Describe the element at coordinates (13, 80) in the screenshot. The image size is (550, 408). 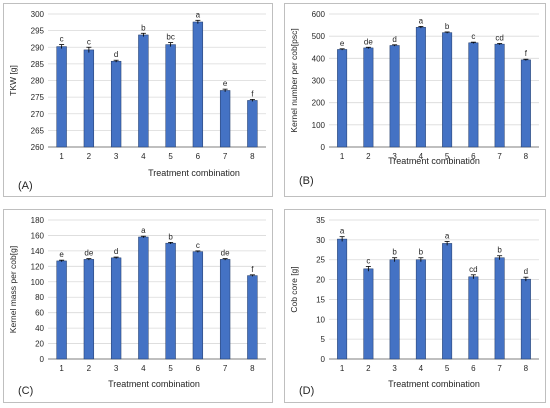
I see `y-axis-label: TKW [g]` at that location.